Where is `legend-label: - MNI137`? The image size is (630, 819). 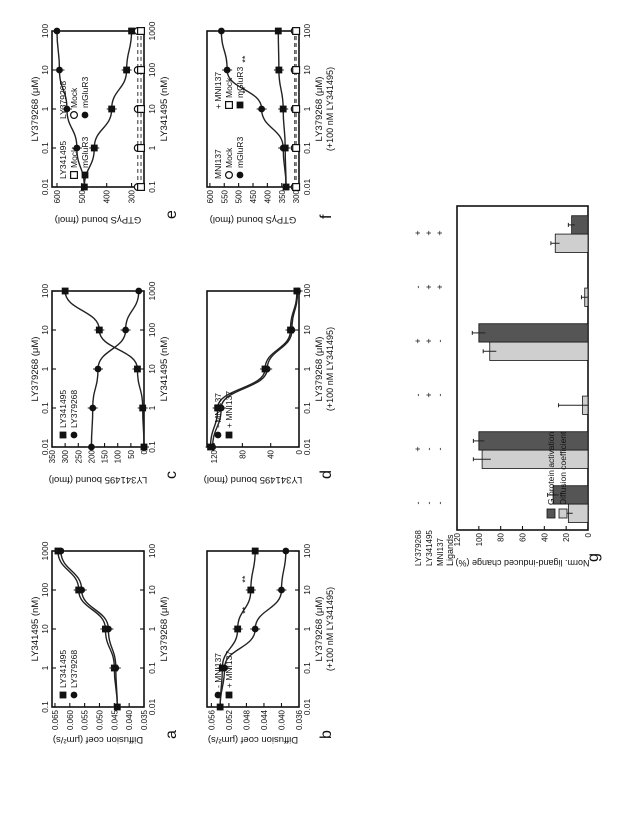 legend-label: - MNI137 is located at coordinates (218, 670).